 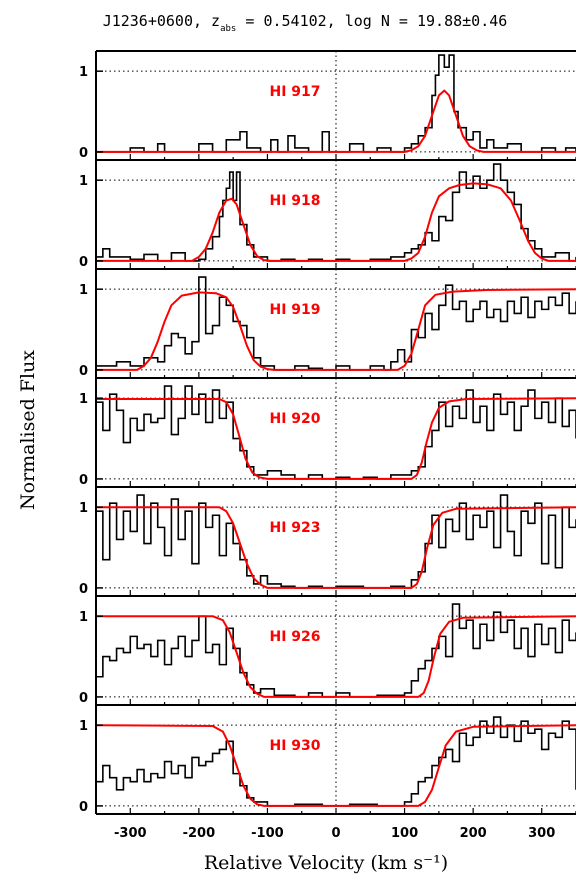 What do you see at coordinates (161, 21) in the screenshot?
I see `title-prefix: J1236+0600, z` at bounding box center [161, 21].